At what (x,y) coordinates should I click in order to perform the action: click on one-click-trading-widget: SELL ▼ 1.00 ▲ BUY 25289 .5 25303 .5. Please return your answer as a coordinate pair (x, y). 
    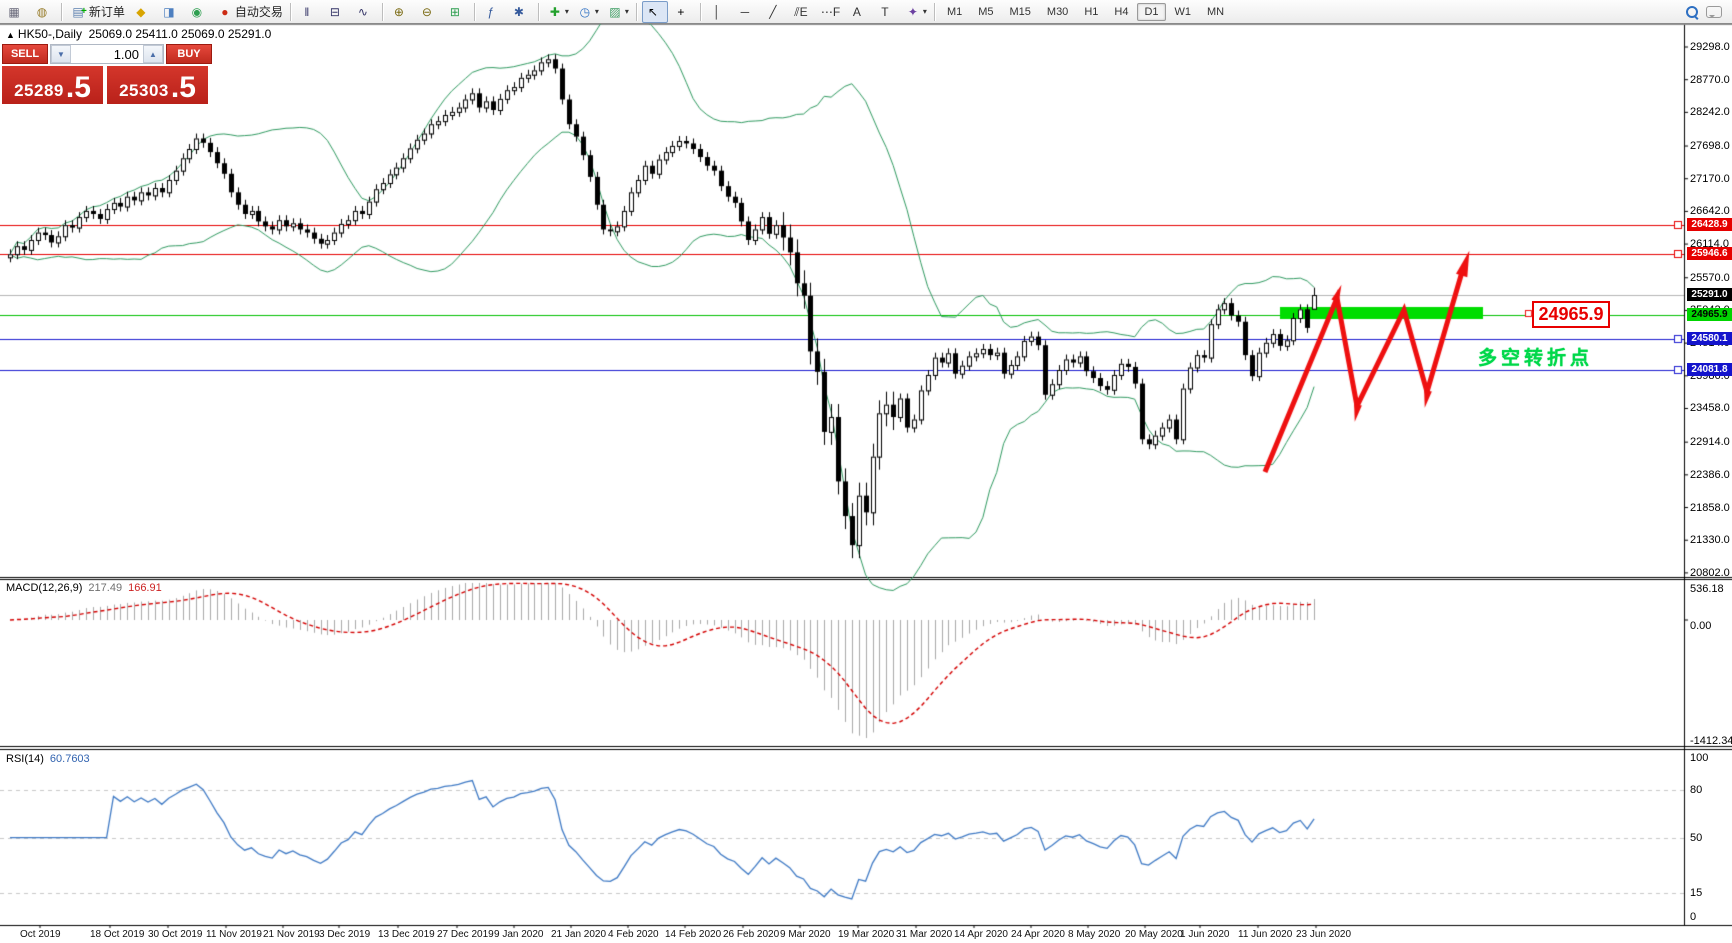
    Looking at the image, I should click on (107, 74).